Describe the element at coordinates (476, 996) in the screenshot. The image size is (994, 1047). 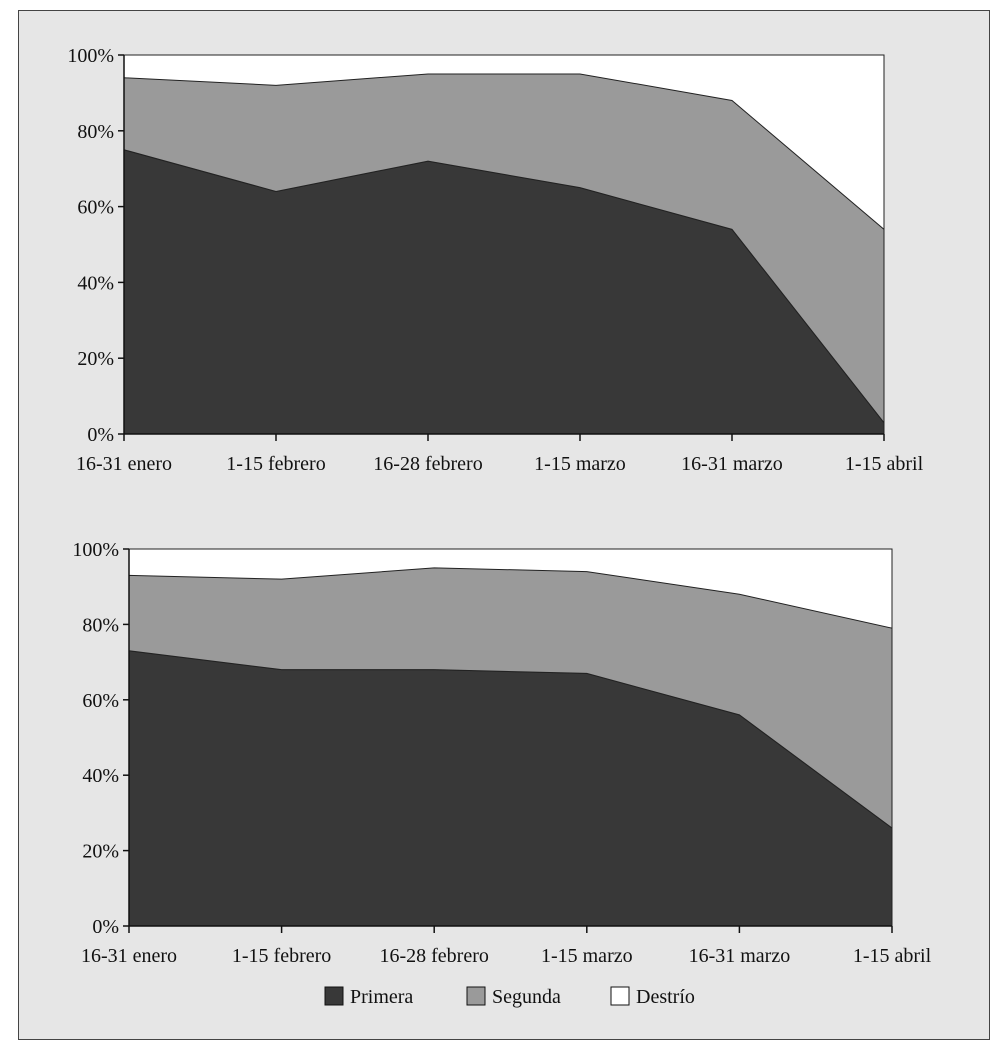
I see `legend-swatch-segunda` at that location.